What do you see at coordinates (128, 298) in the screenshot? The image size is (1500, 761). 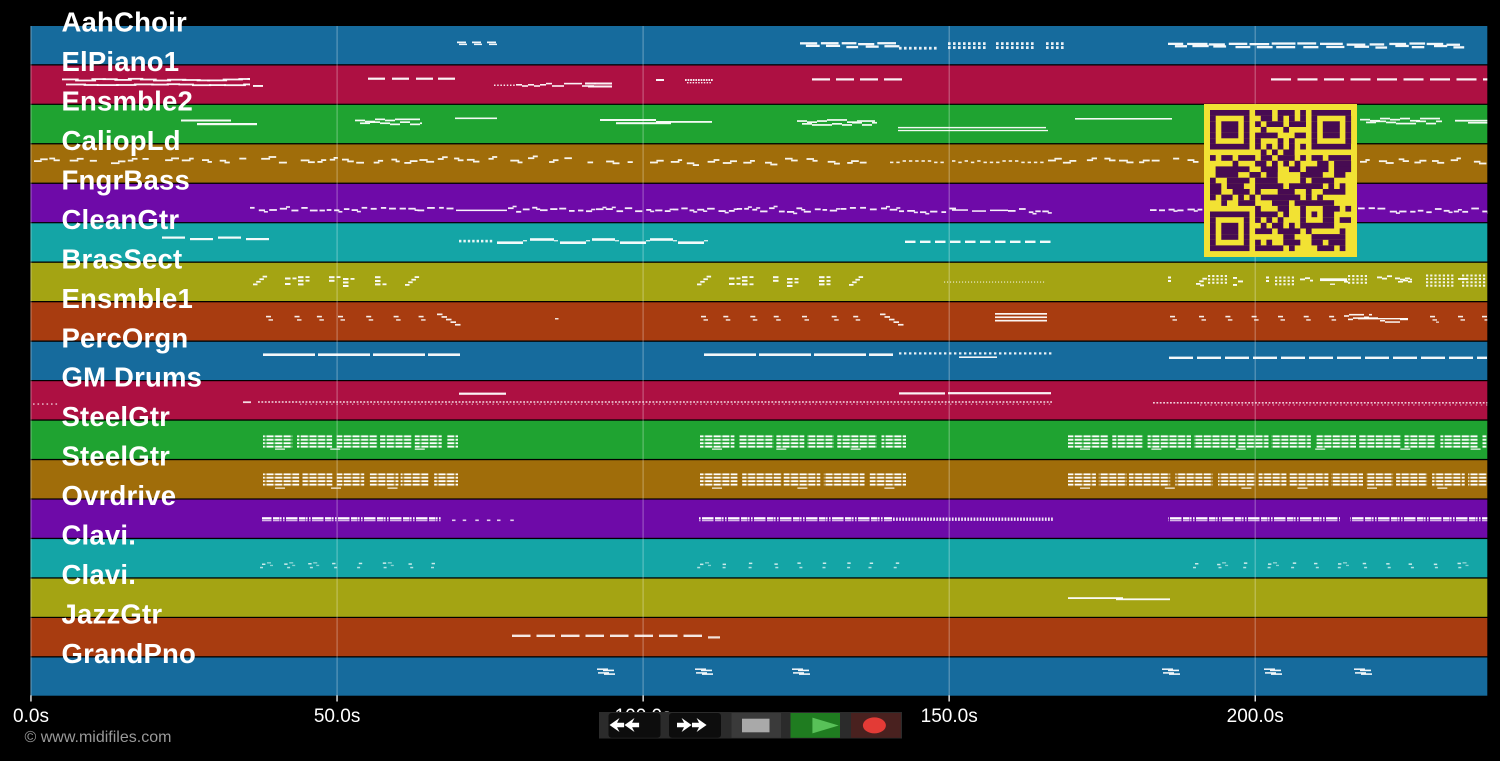 I see `svg-text: Ensmble1` at bounding box center [128, 298].